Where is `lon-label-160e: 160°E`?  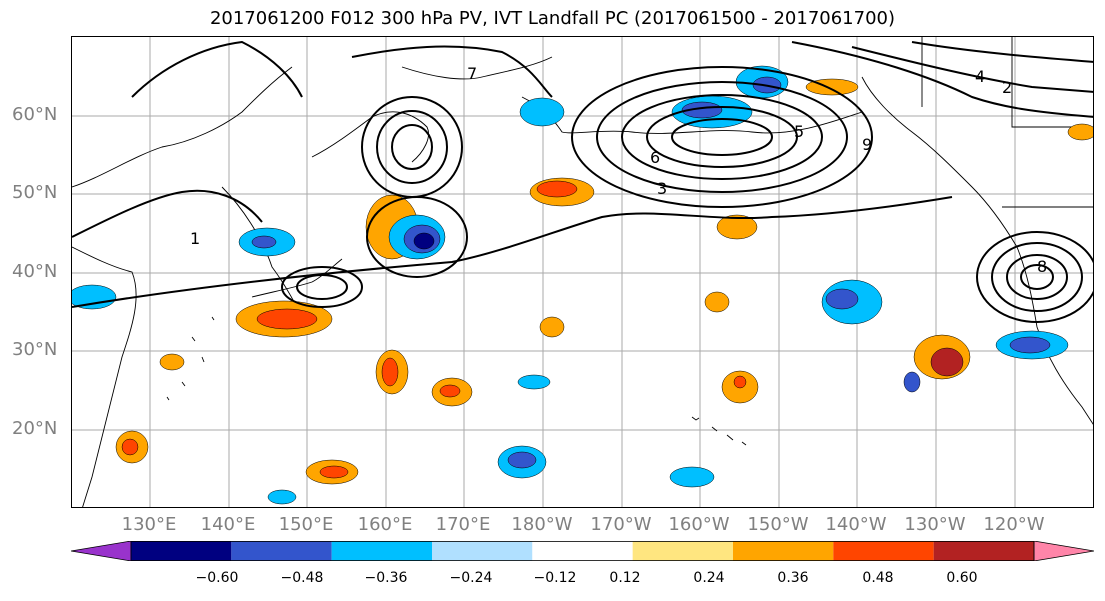
lon-label-160e: 160°E is located at coordinates (385, 524).